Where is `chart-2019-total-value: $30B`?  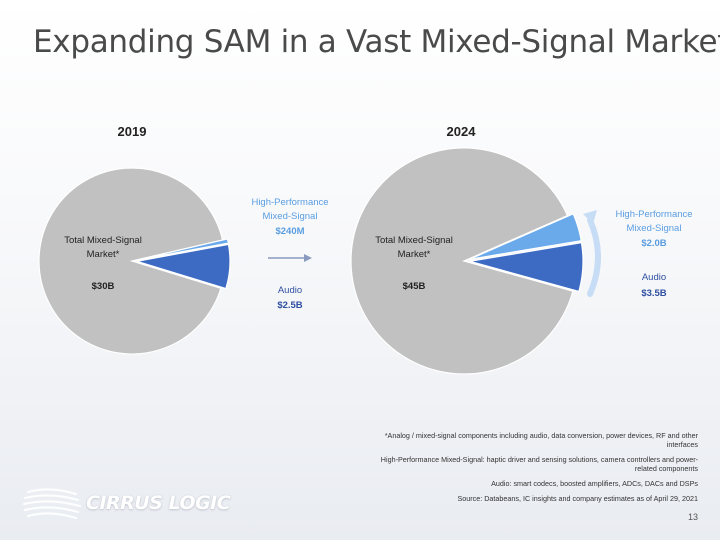
chart-2019-total-value: $30B is located at coordinates (103, 286).